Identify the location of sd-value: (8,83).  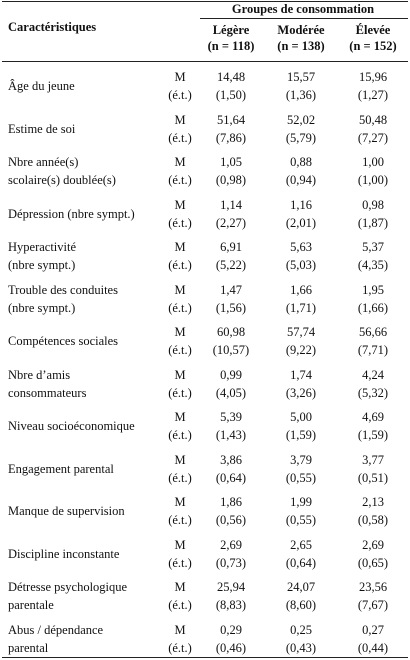
(231, 605).